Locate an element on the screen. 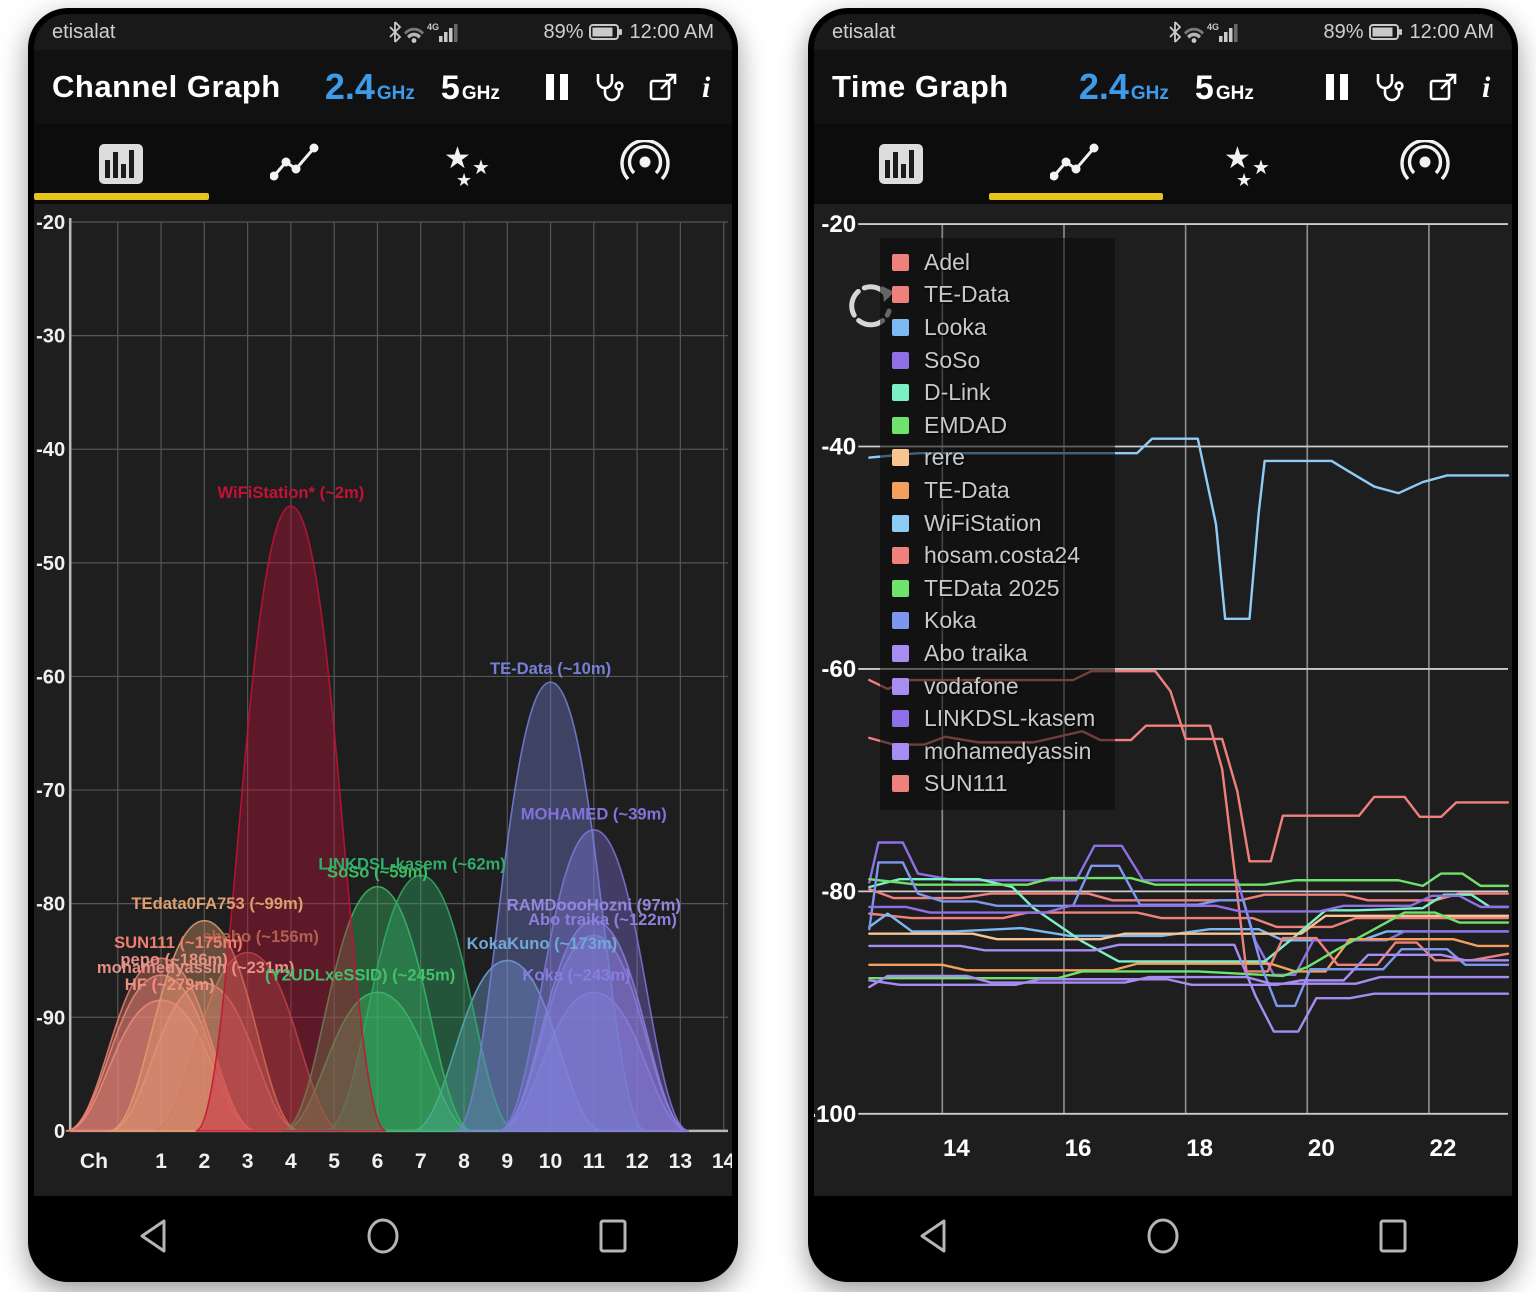  legend-label: SoSo is located at coordinates (952, 359).